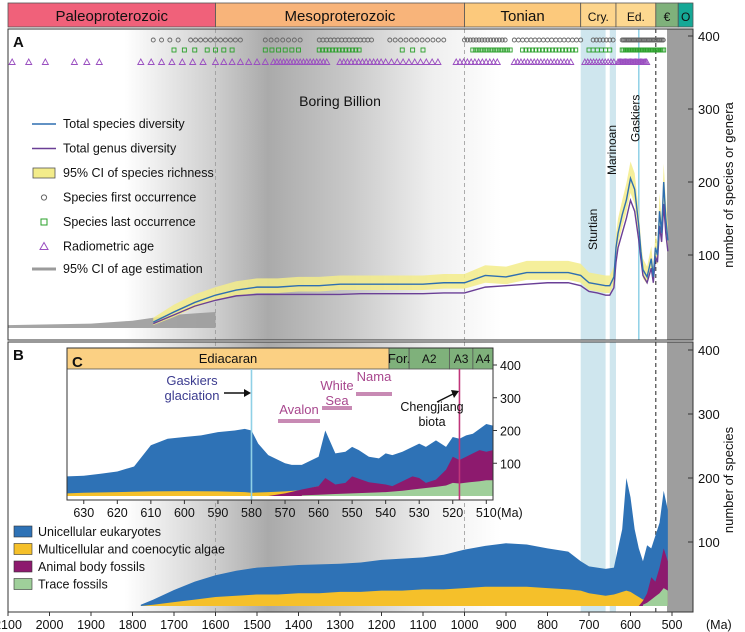  I want to click on legend-swatch-b, so click(23, 566).